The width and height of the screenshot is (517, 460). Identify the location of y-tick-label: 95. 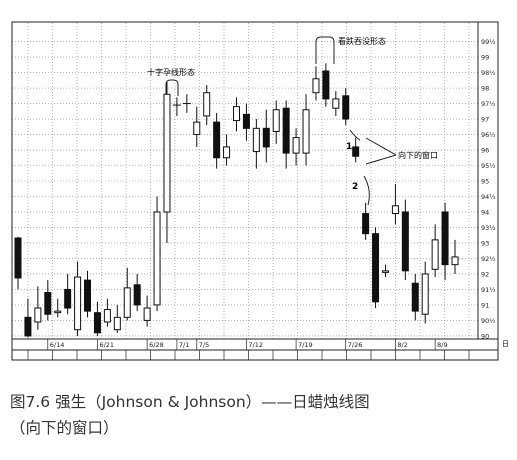
(485, 182).